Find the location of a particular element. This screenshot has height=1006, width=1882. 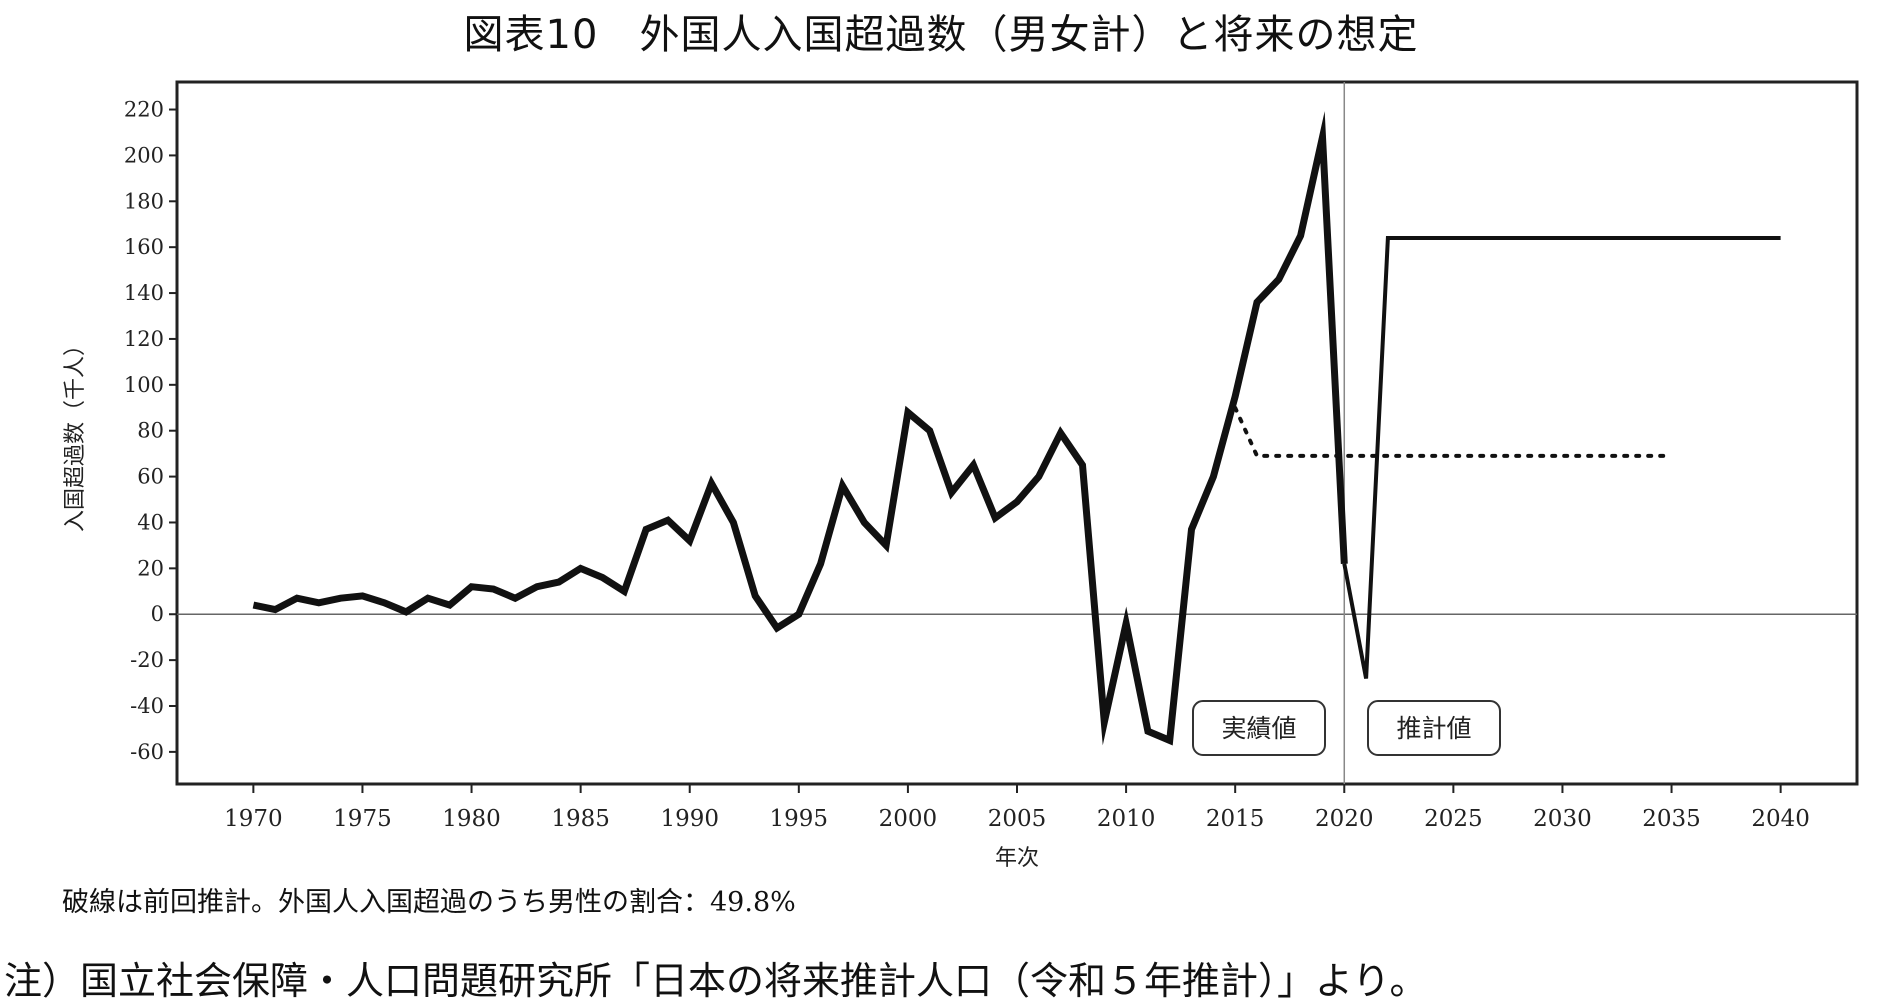

x-tick-label: 2010 is located at coordinates (1126, 819).